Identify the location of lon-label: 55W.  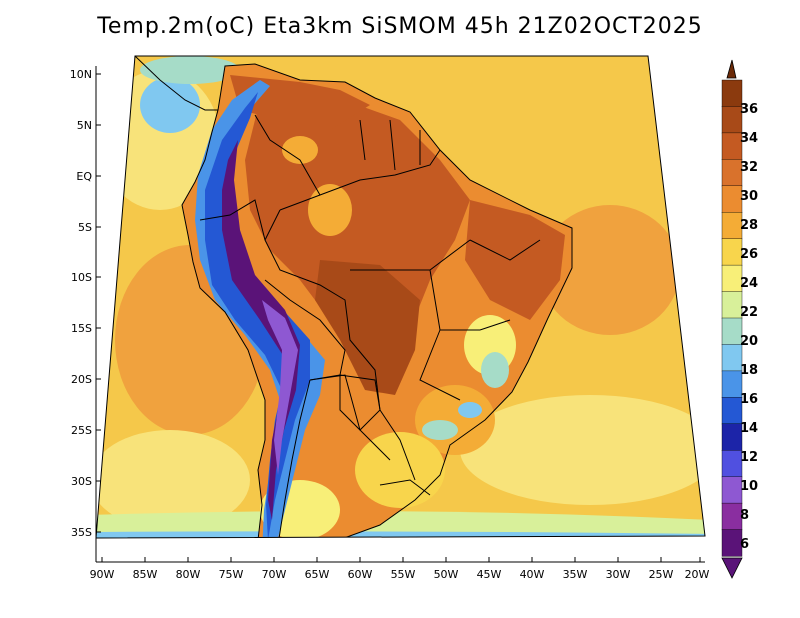
(403, 574).